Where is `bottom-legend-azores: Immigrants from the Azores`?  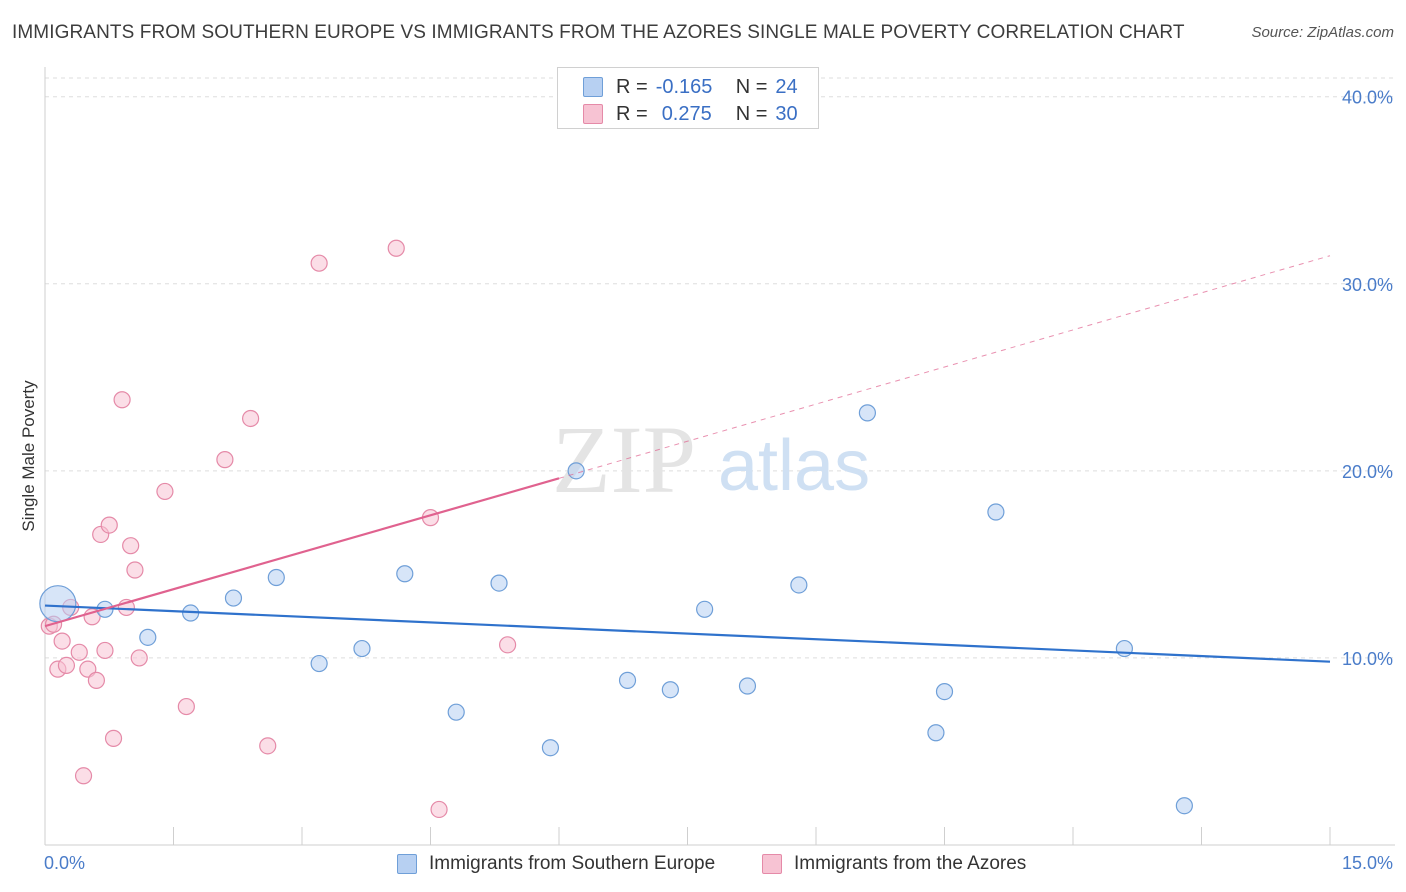
bottom-legend-azores: Immigrants from the Azores is located at coordinates (894, 864).